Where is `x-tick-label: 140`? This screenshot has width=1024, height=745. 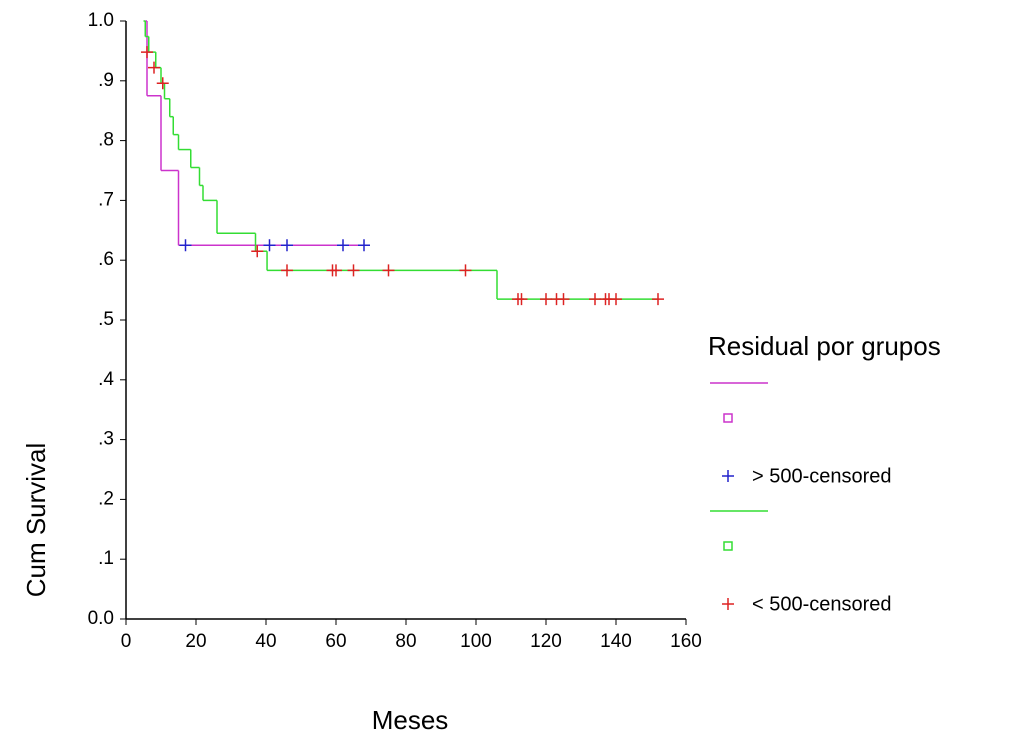 x-tick-label: 140 is located at coordinates (616, 641).